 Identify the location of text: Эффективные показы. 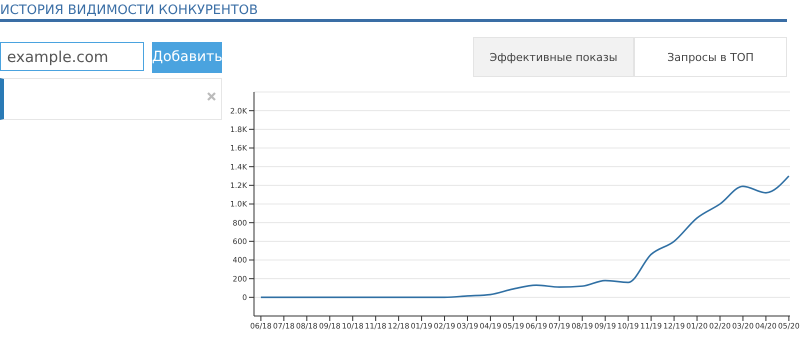
(553, 57).